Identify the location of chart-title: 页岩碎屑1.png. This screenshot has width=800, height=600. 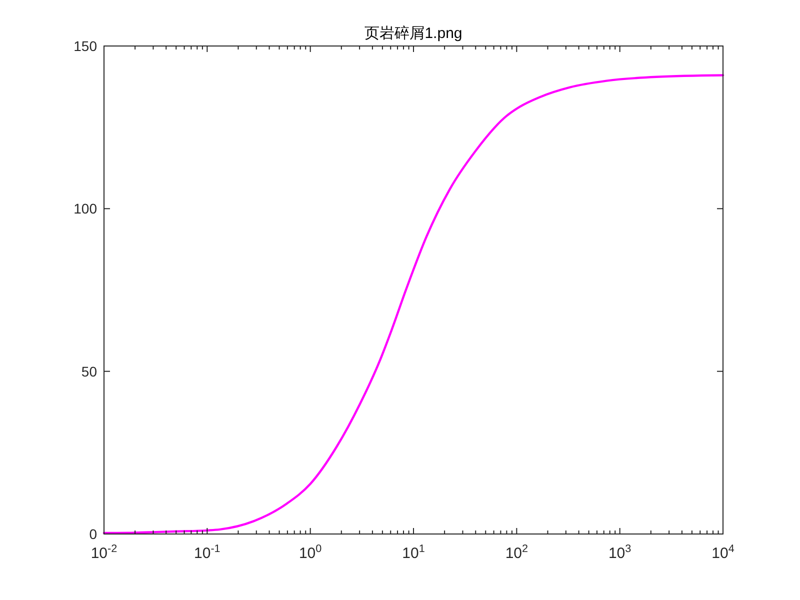
(413, 33).